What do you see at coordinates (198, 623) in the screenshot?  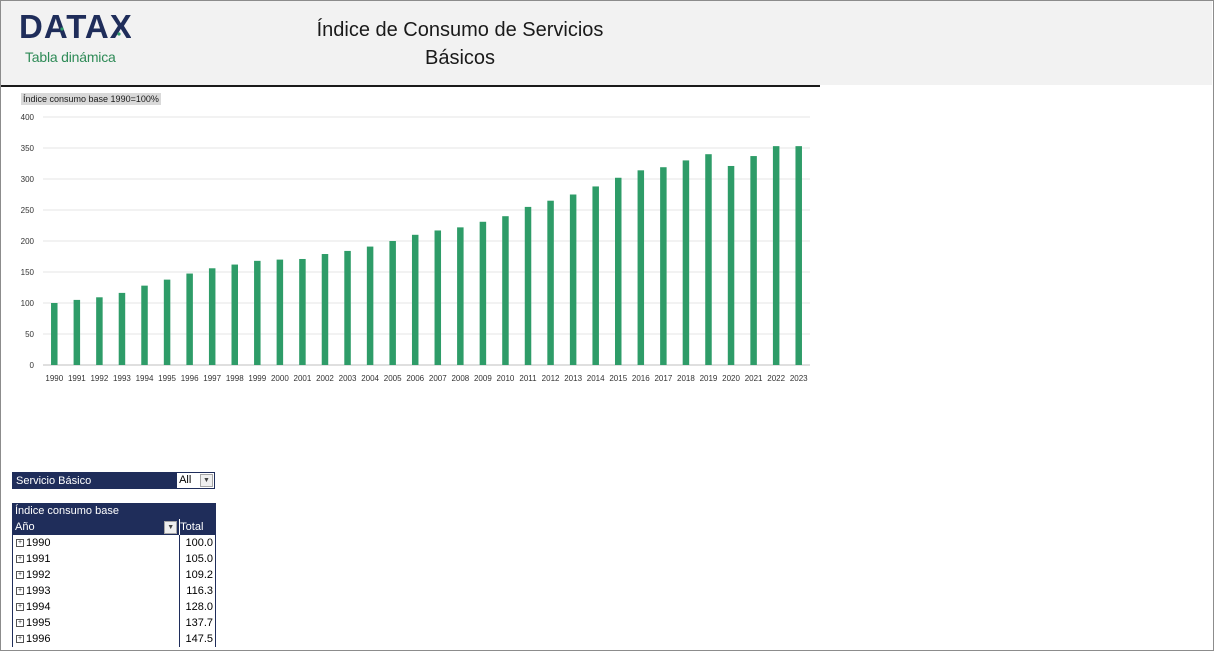 I see `row-total: 137.7` at bounding box center [198, 623].